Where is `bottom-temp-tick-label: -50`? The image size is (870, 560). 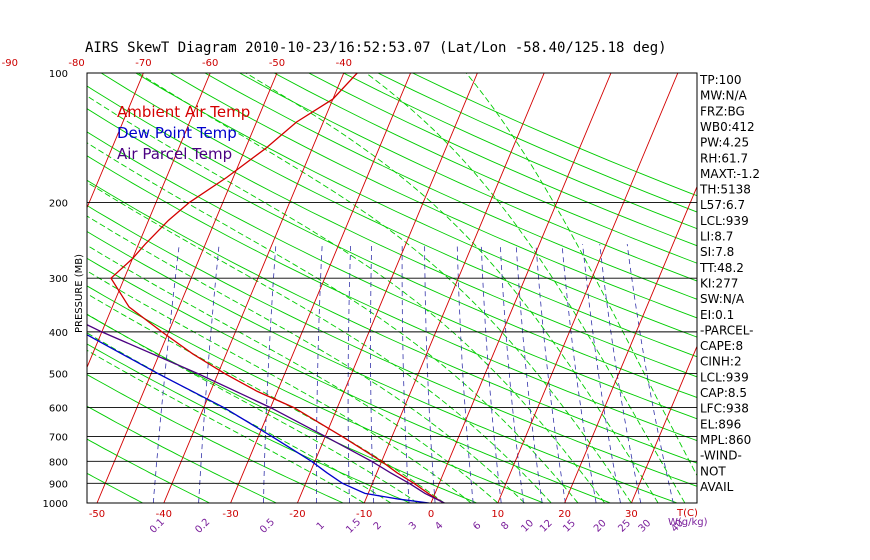
bottom-temp-tick-label: -50 is located at coordinates (97, 514).